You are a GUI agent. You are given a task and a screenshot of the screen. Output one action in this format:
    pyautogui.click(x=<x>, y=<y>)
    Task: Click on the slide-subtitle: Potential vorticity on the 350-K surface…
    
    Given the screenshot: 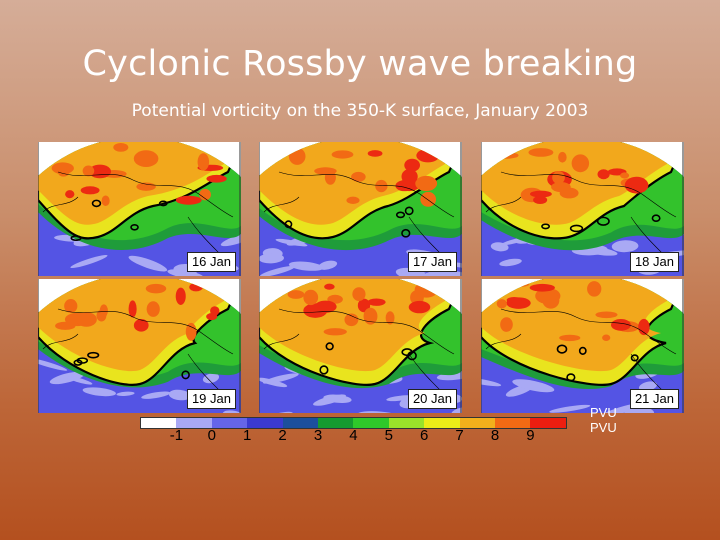 What is the action you would take?
    pyautogui.click(x=360, y=111)
    